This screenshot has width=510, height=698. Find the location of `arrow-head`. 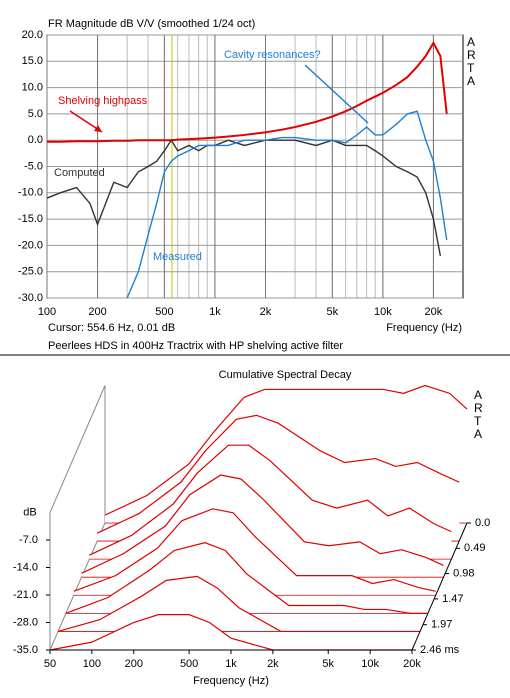

arrow-head is located at coordinates (98, 128).